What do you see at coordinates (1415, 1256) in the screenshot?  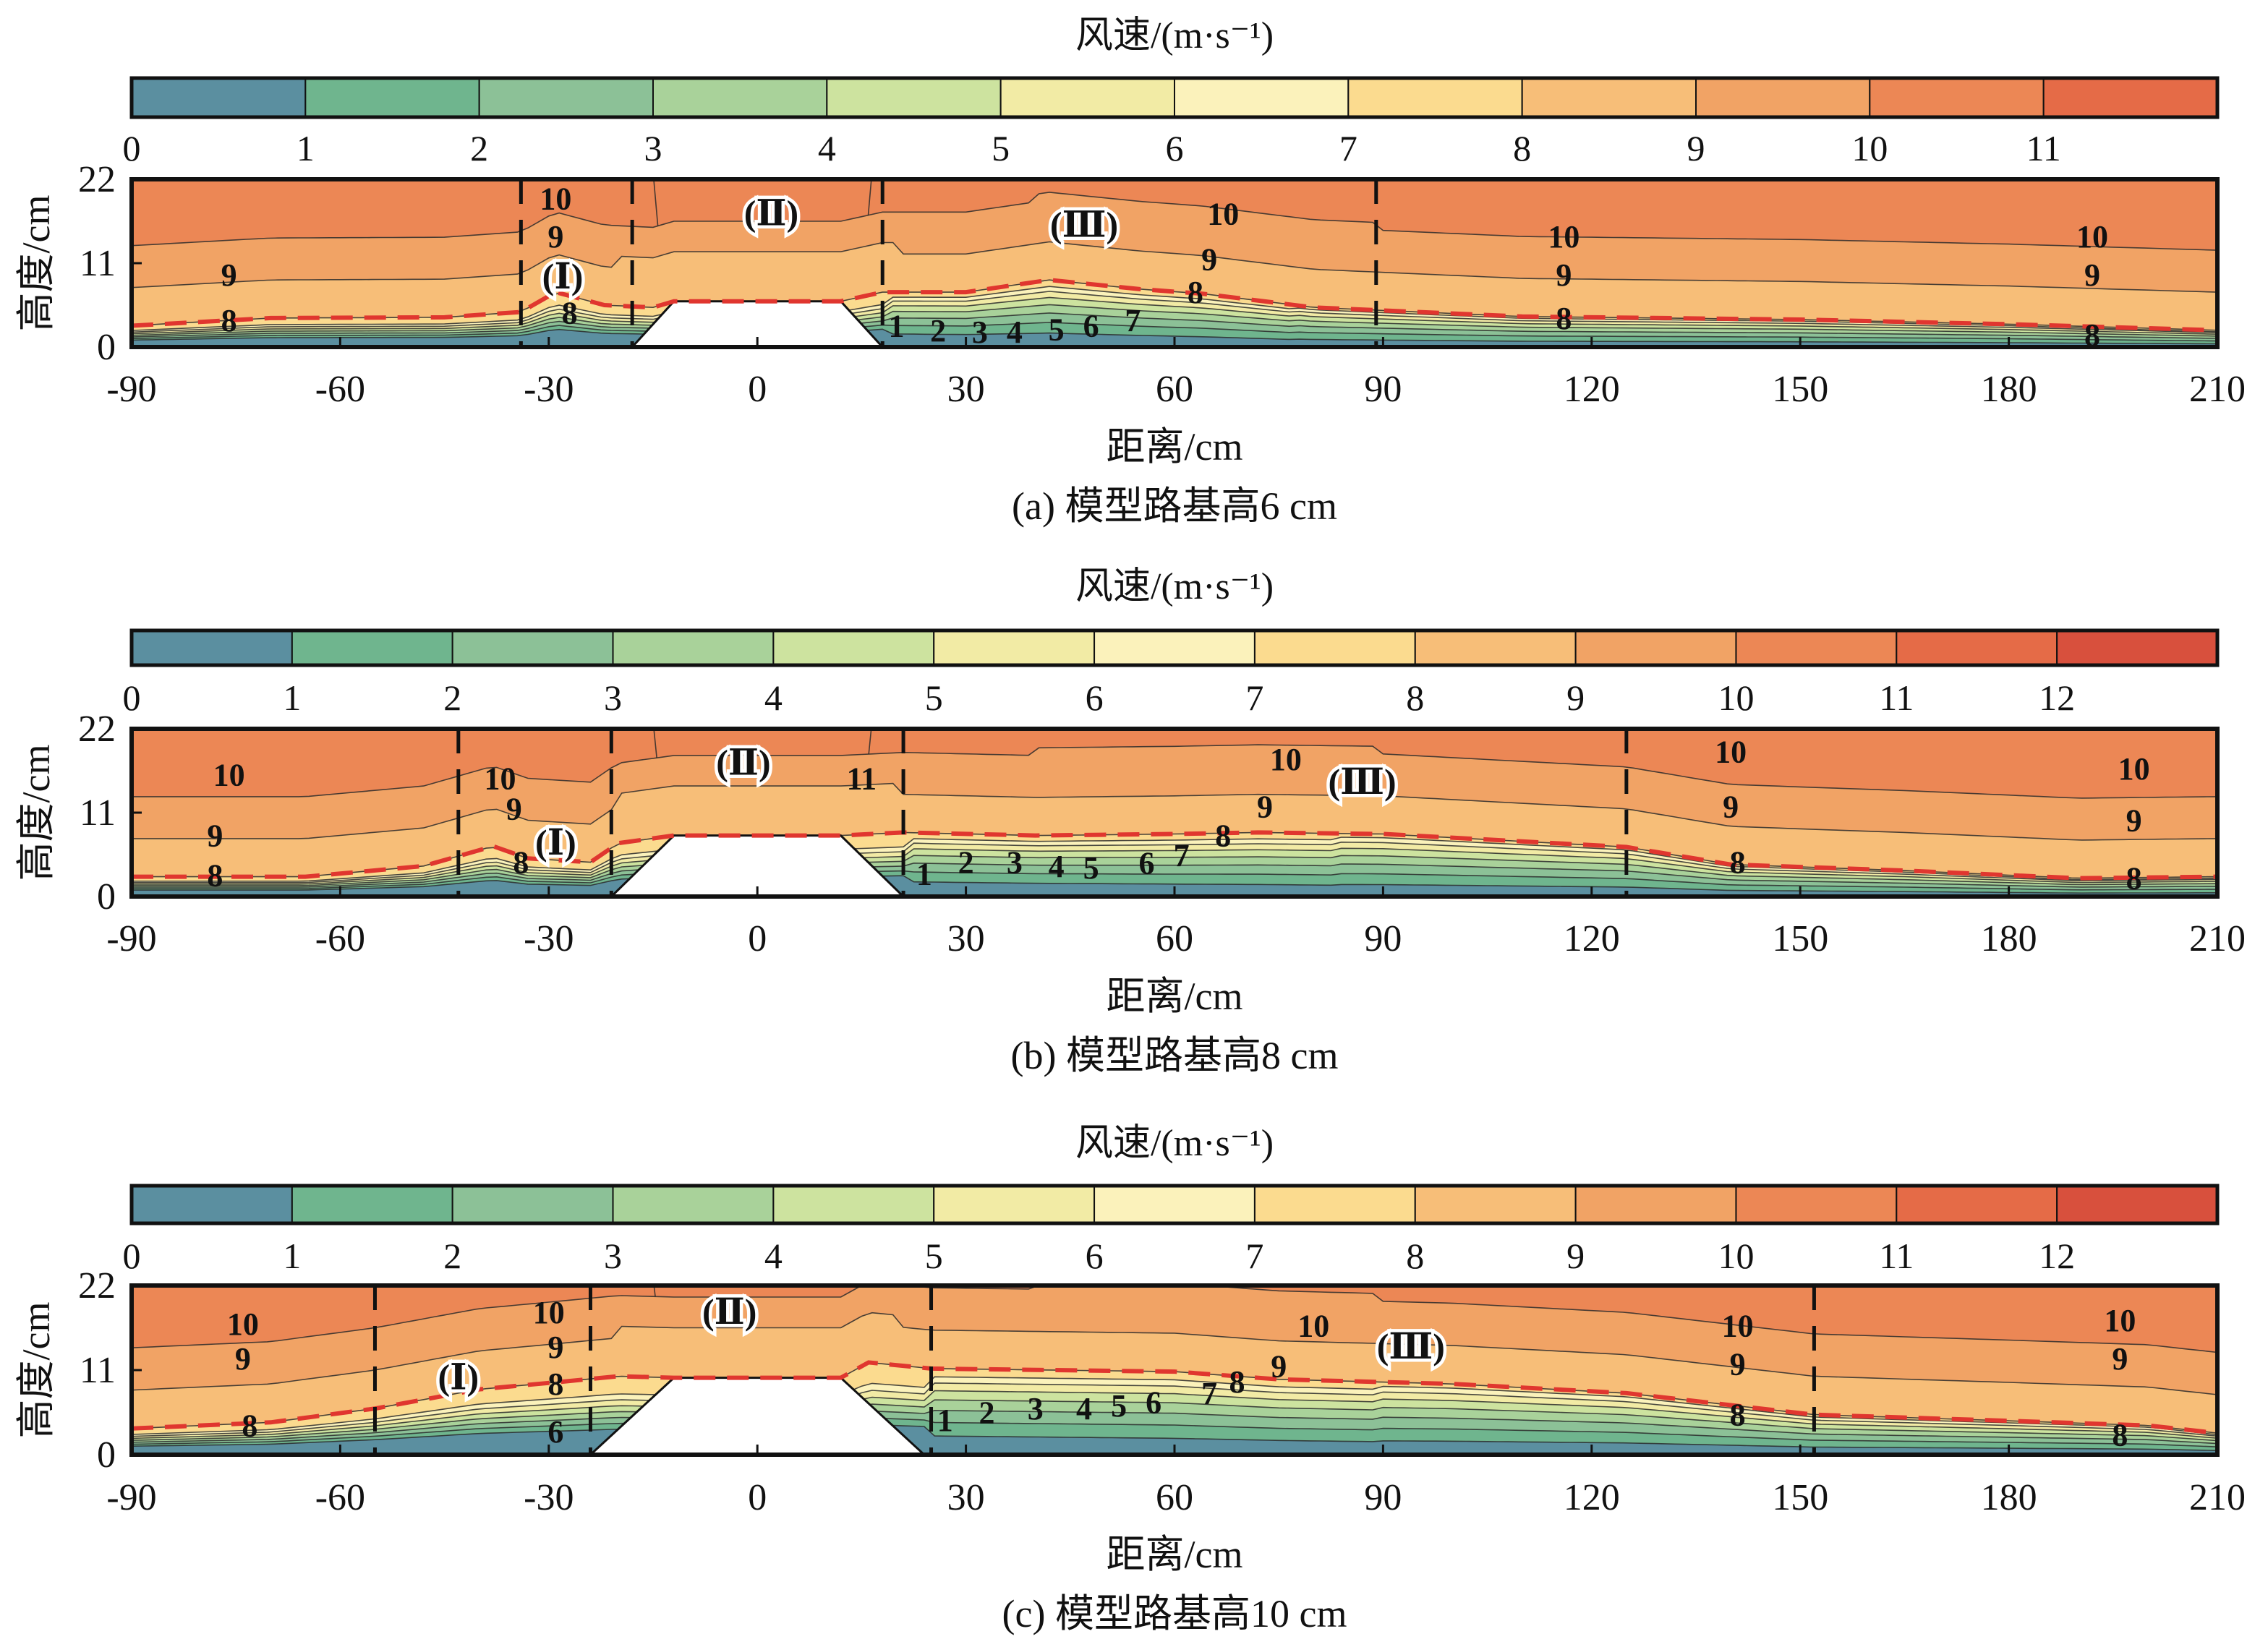 I see `colorbar-tick-label: 8` at bounding box center [1415, 1256].